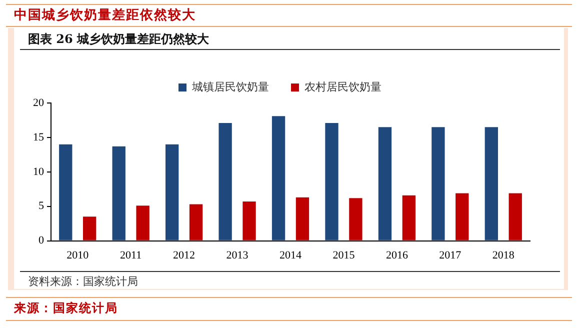 This screenshot has width=579, height=328. What do you see at coordinates (83, 281) in the screenshot?
I see `text: 资料来源：国家统计局` at bounding box center [83, 281].